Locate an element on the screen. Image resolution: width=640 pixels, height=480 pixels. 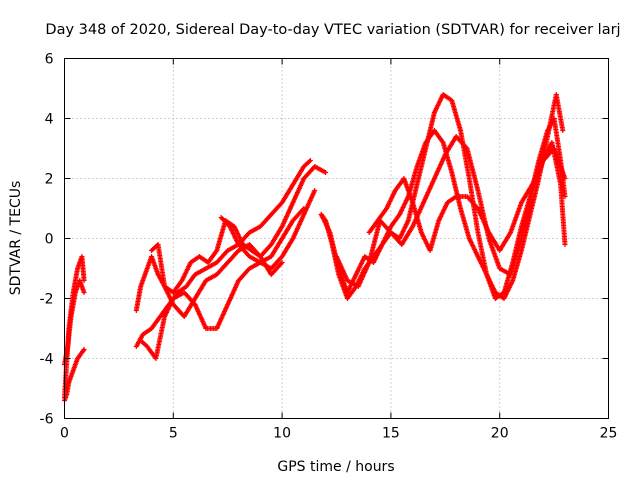
x-tick-label: 10 is located at coordinates (282, 434).